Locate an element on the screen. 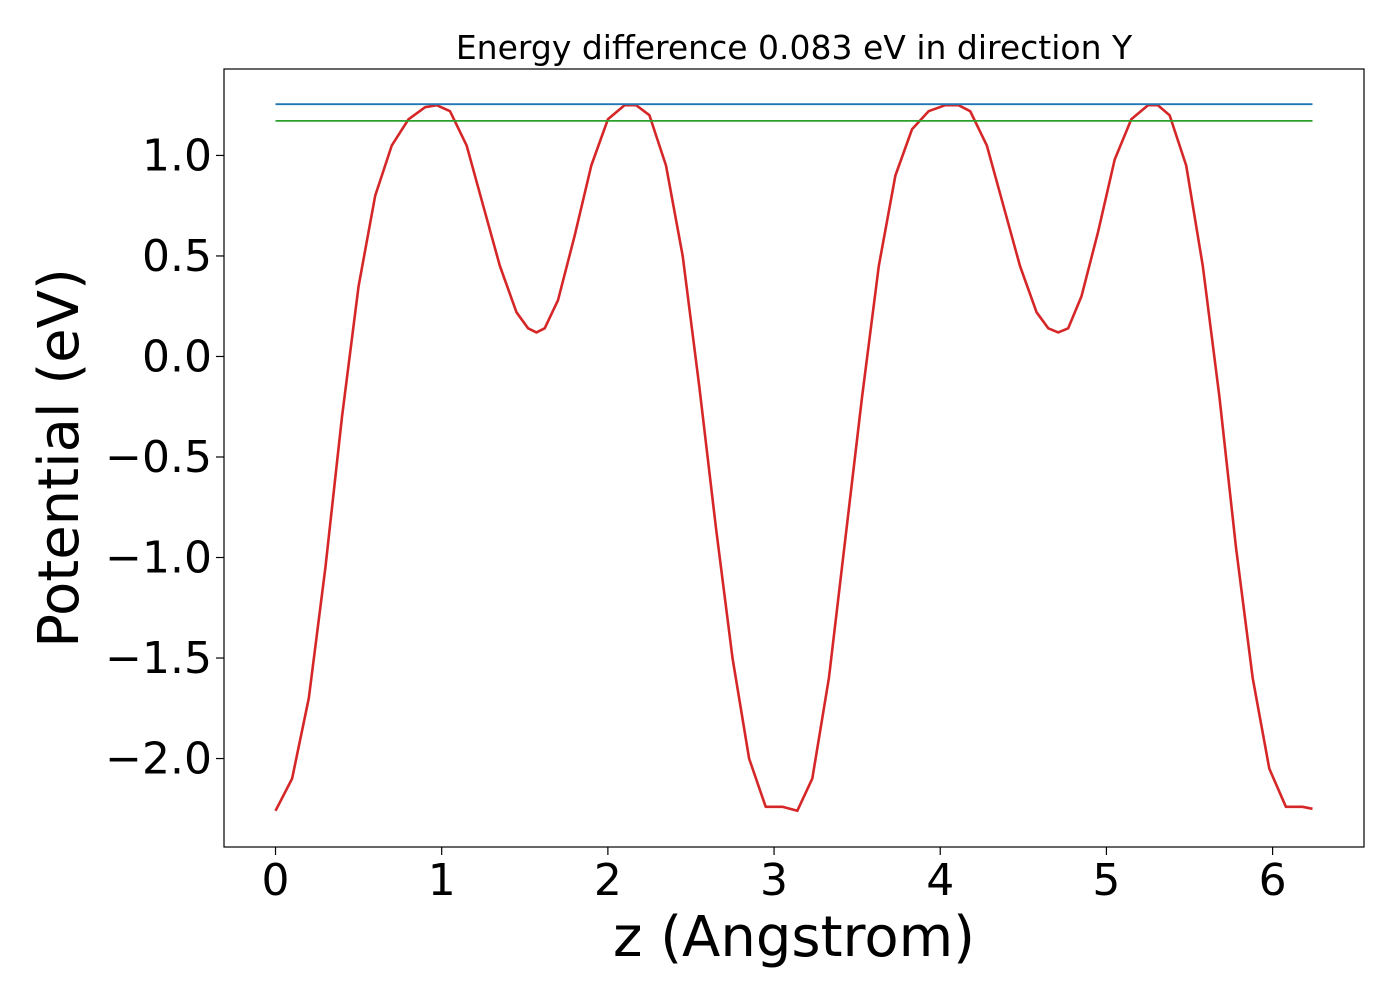 This screenshot has height=1000, width=1400. x-tick-label: 0 is located at coordinates (276, 880).